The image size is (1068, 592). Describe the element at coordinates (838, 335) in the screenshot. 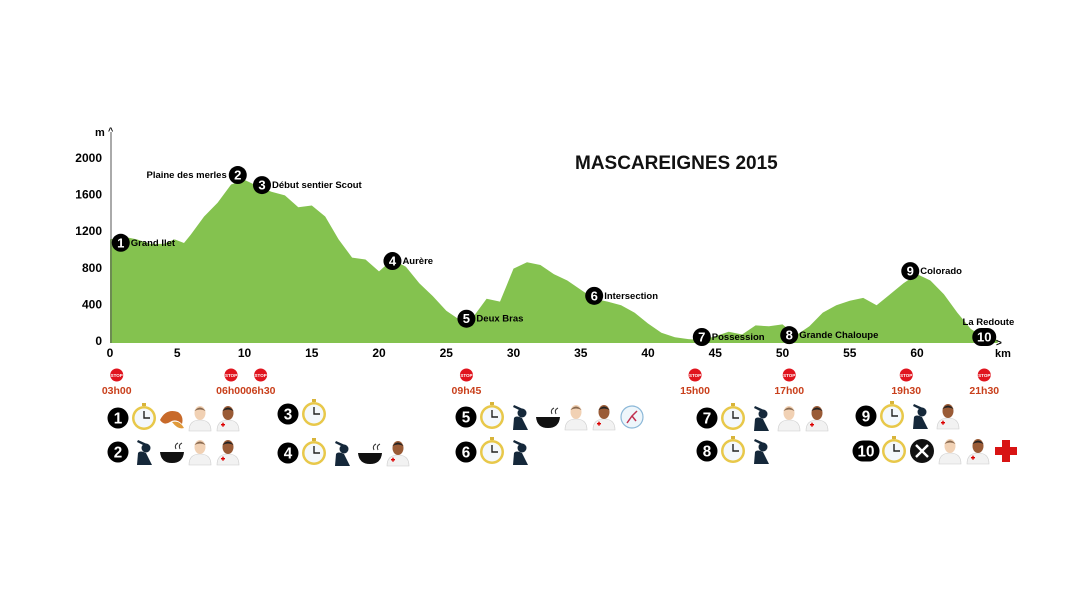

I see `waypoint-label: Grande Chaloupe` at that location.